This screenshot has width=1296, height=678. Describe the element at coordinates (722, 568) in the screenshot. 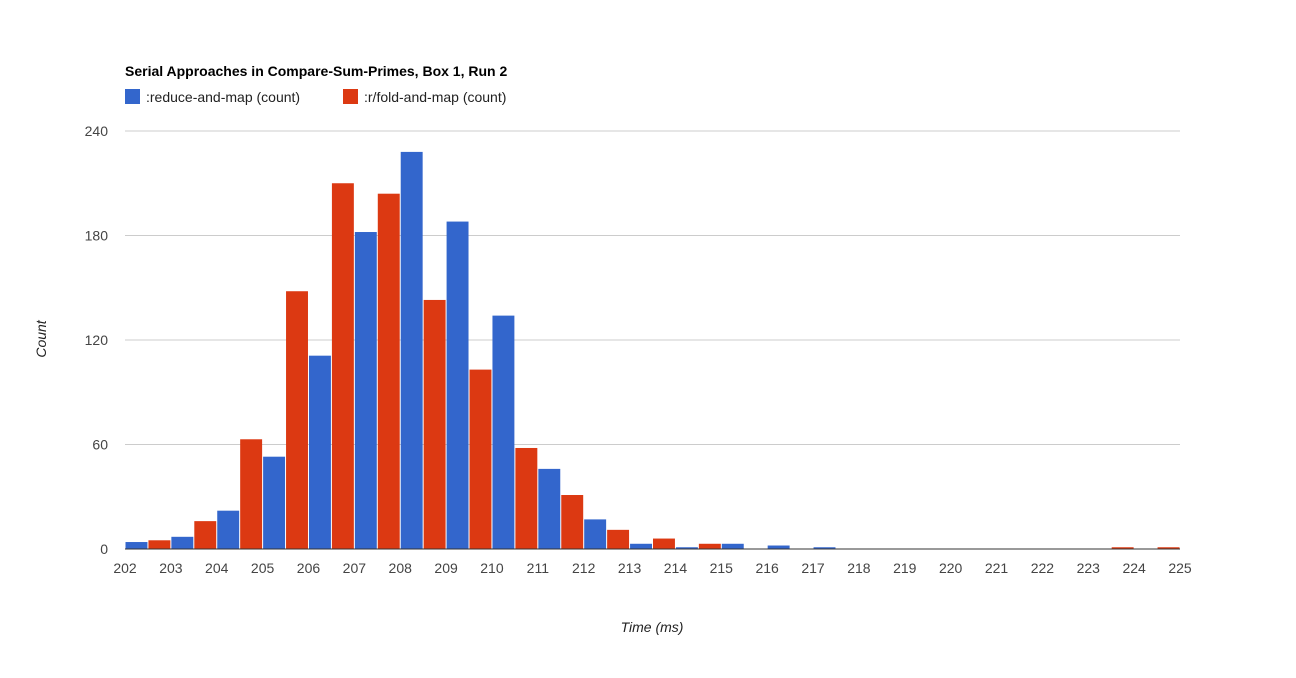

I see `x-tick-label: 215` at that location.